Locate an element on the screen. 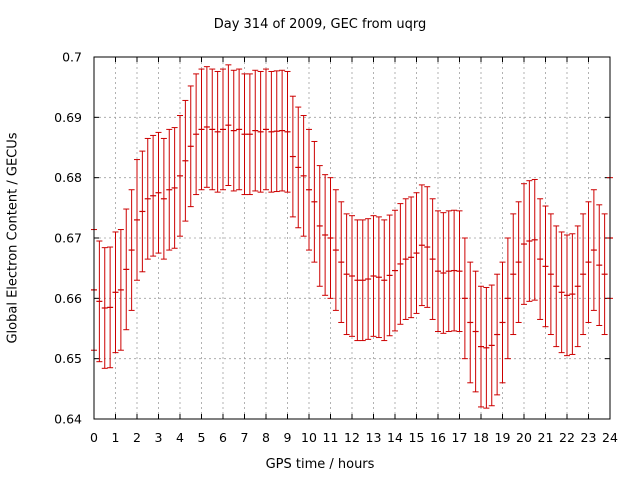 Image resolution: width=640 pixels, height=480 pixels. x-tick-label: 3 is located at coordinates (159, 437).